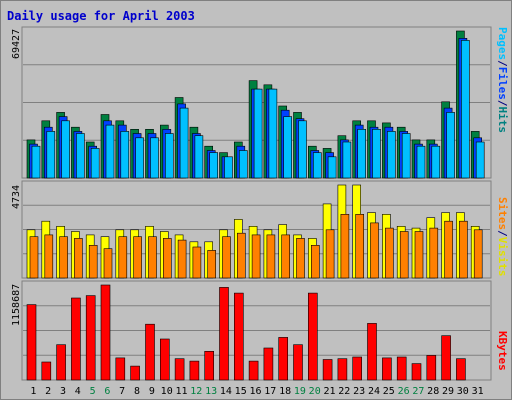  Describe the element at coordinates (463, 391) in the screenshot. I see `x-label-day-30: 30` at that location.